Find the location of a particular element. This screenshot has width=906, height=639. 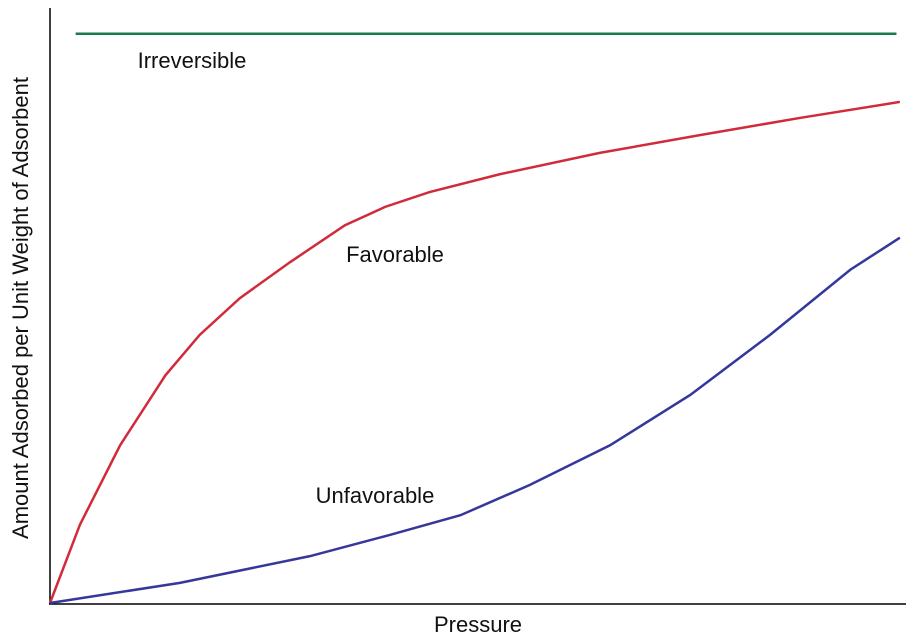

series-label: Unfavorable is located at coordinates (375, 495).